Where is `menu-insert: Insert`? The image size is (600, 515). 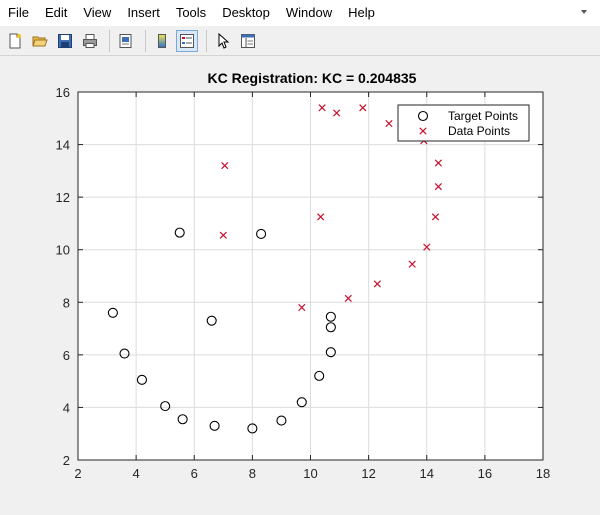
menu-insert: Insert is located at coordinates (143, 12).